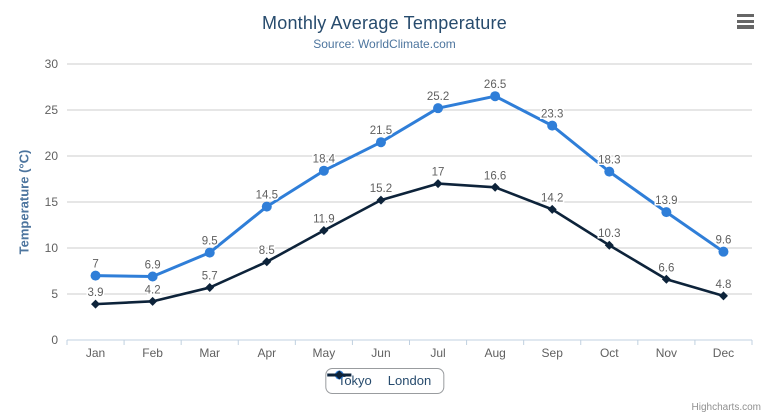 This screenshot has width=769, height=416. I want to click on data-label: 9.5, so click(210, 242).